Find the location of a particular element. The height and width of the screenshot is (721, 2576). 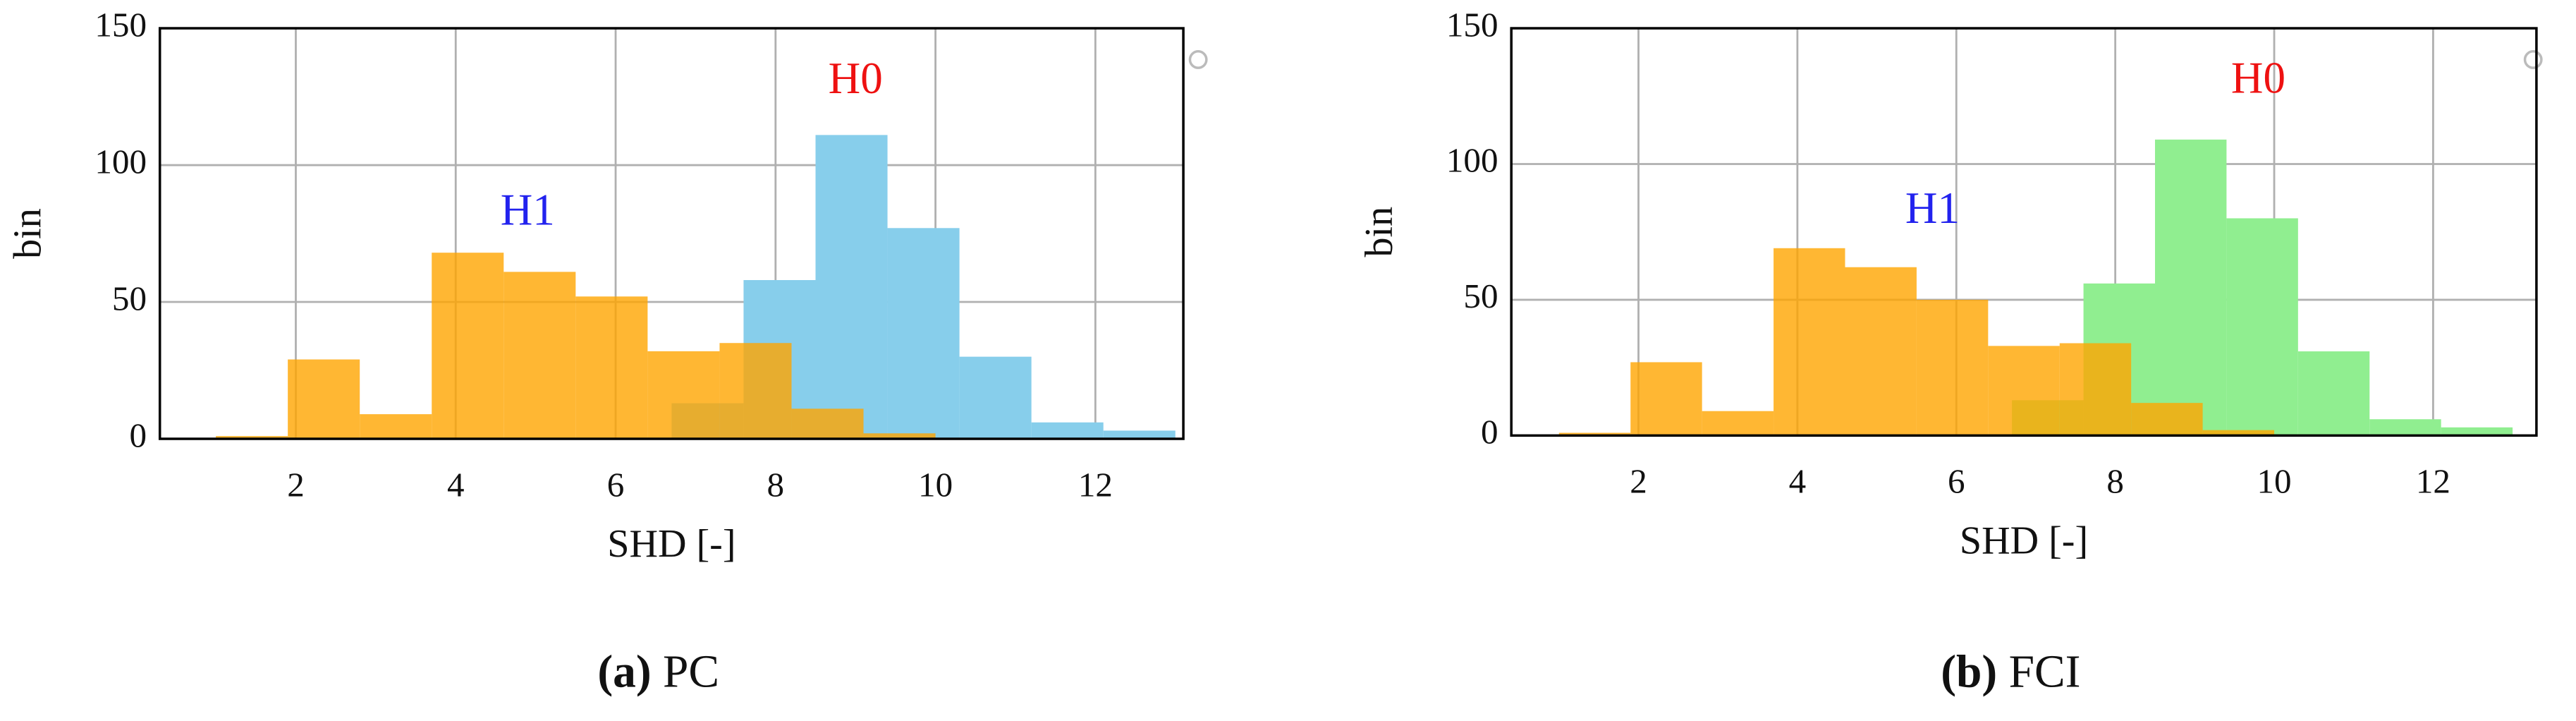

caption-text: FCI is located at coordinates (2045, 672).